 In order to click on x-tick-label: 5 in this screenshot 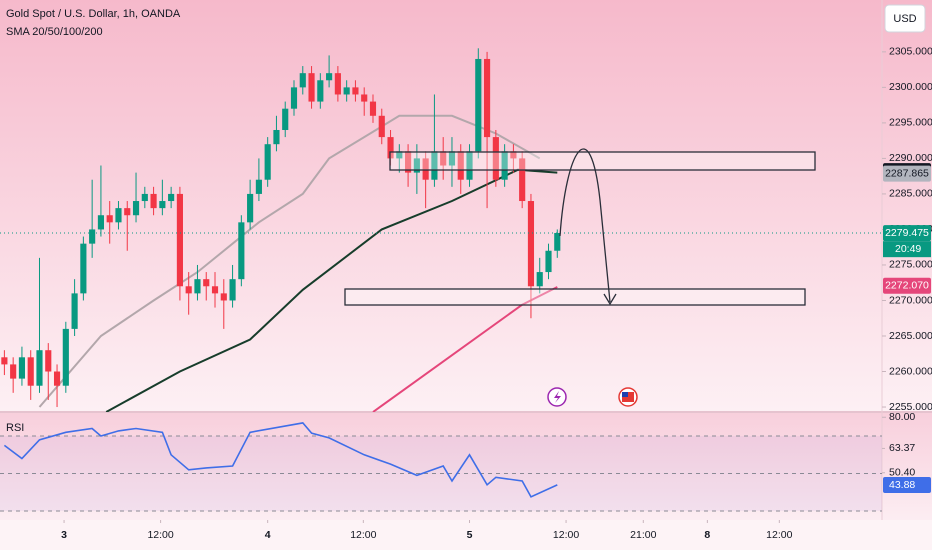, I will do `click(470, 535)`.